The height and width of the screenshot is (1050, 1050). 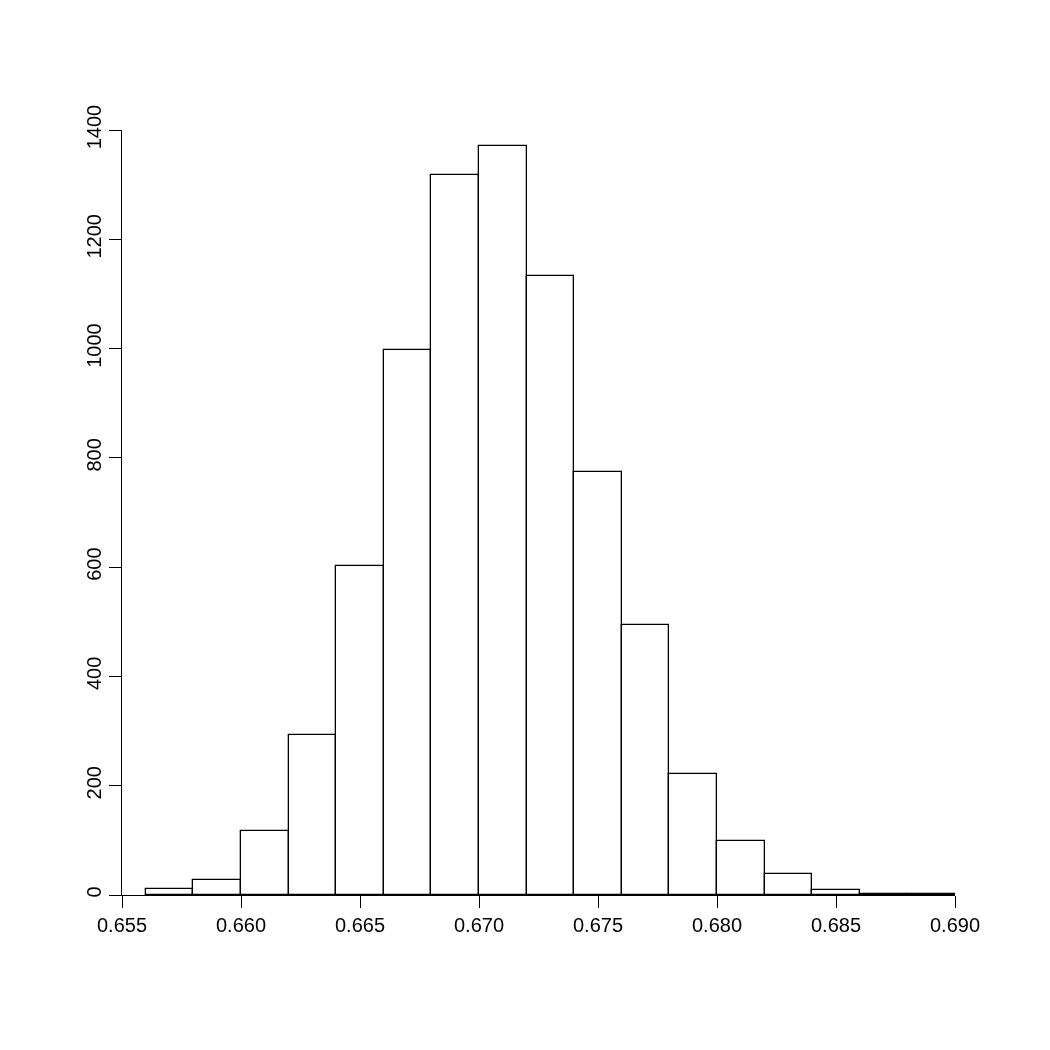 I want to click on x-tick-label: 0.690, so click(x=955, y=925).